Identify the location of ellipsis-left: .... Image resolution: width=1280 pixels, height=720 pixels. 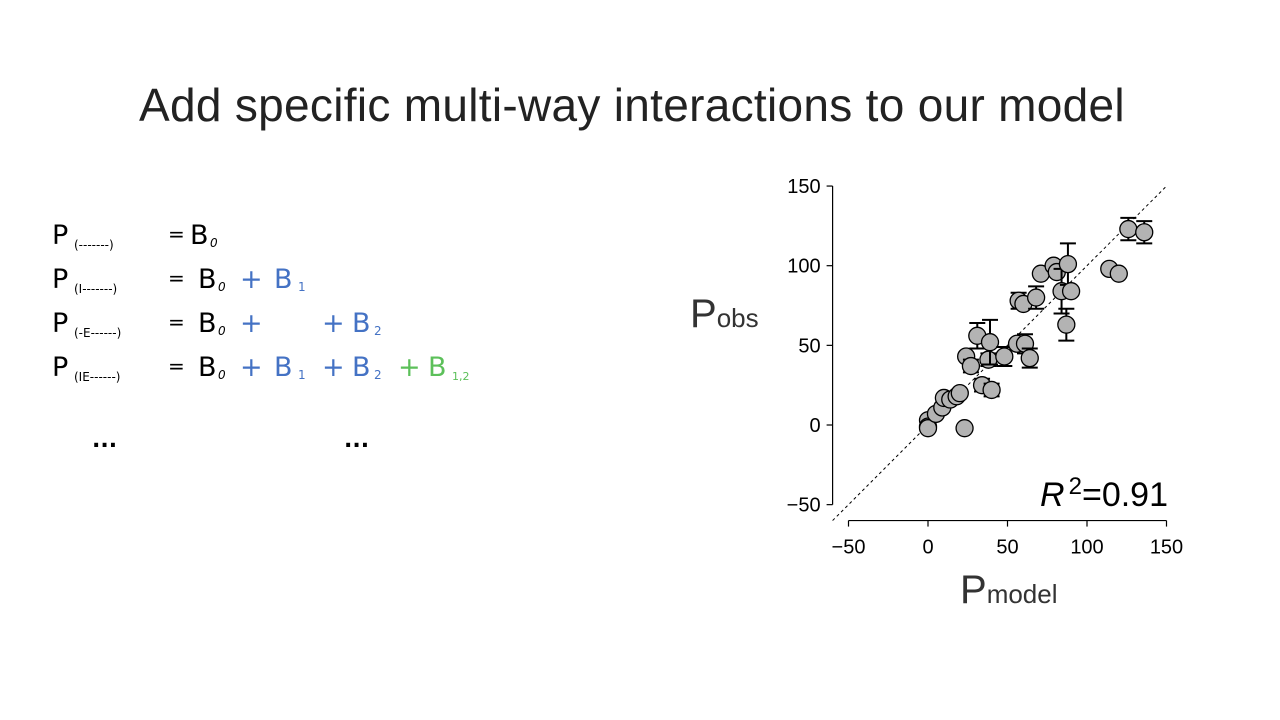
(105, 440).